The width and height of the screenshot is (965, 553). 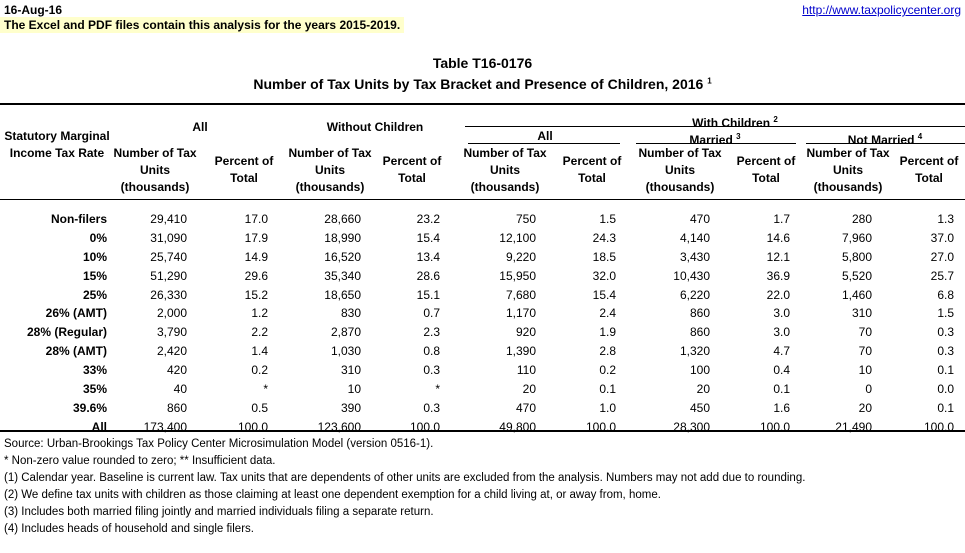 What do you see at coordinates (856, 237) in the screenshot?
I see `units-cell: 7,960` at bounding box center [856, 237].